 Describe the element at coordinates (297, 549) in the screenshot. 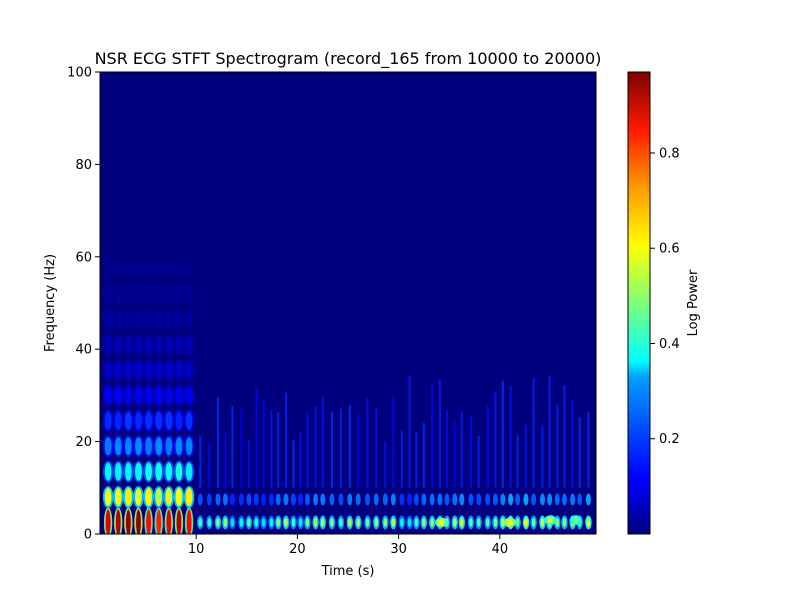

I see `x-tick-label: 20` at that location.